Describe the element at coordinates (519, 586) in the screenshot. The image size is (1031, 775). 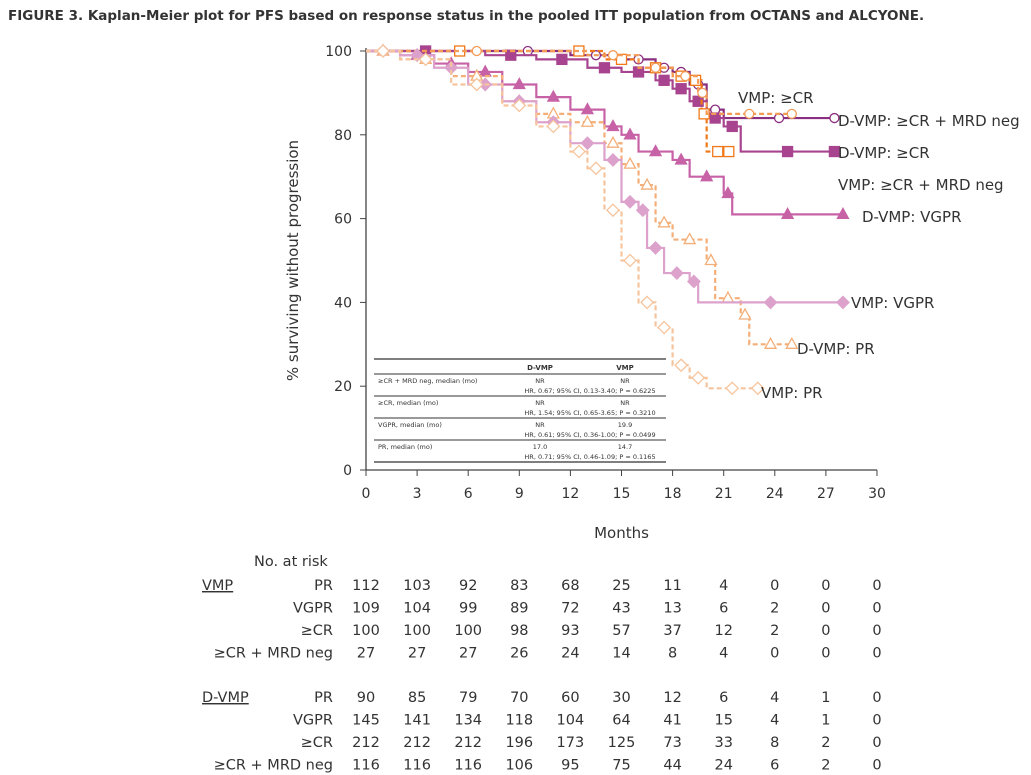
I see `risk-value: 83` at that location.